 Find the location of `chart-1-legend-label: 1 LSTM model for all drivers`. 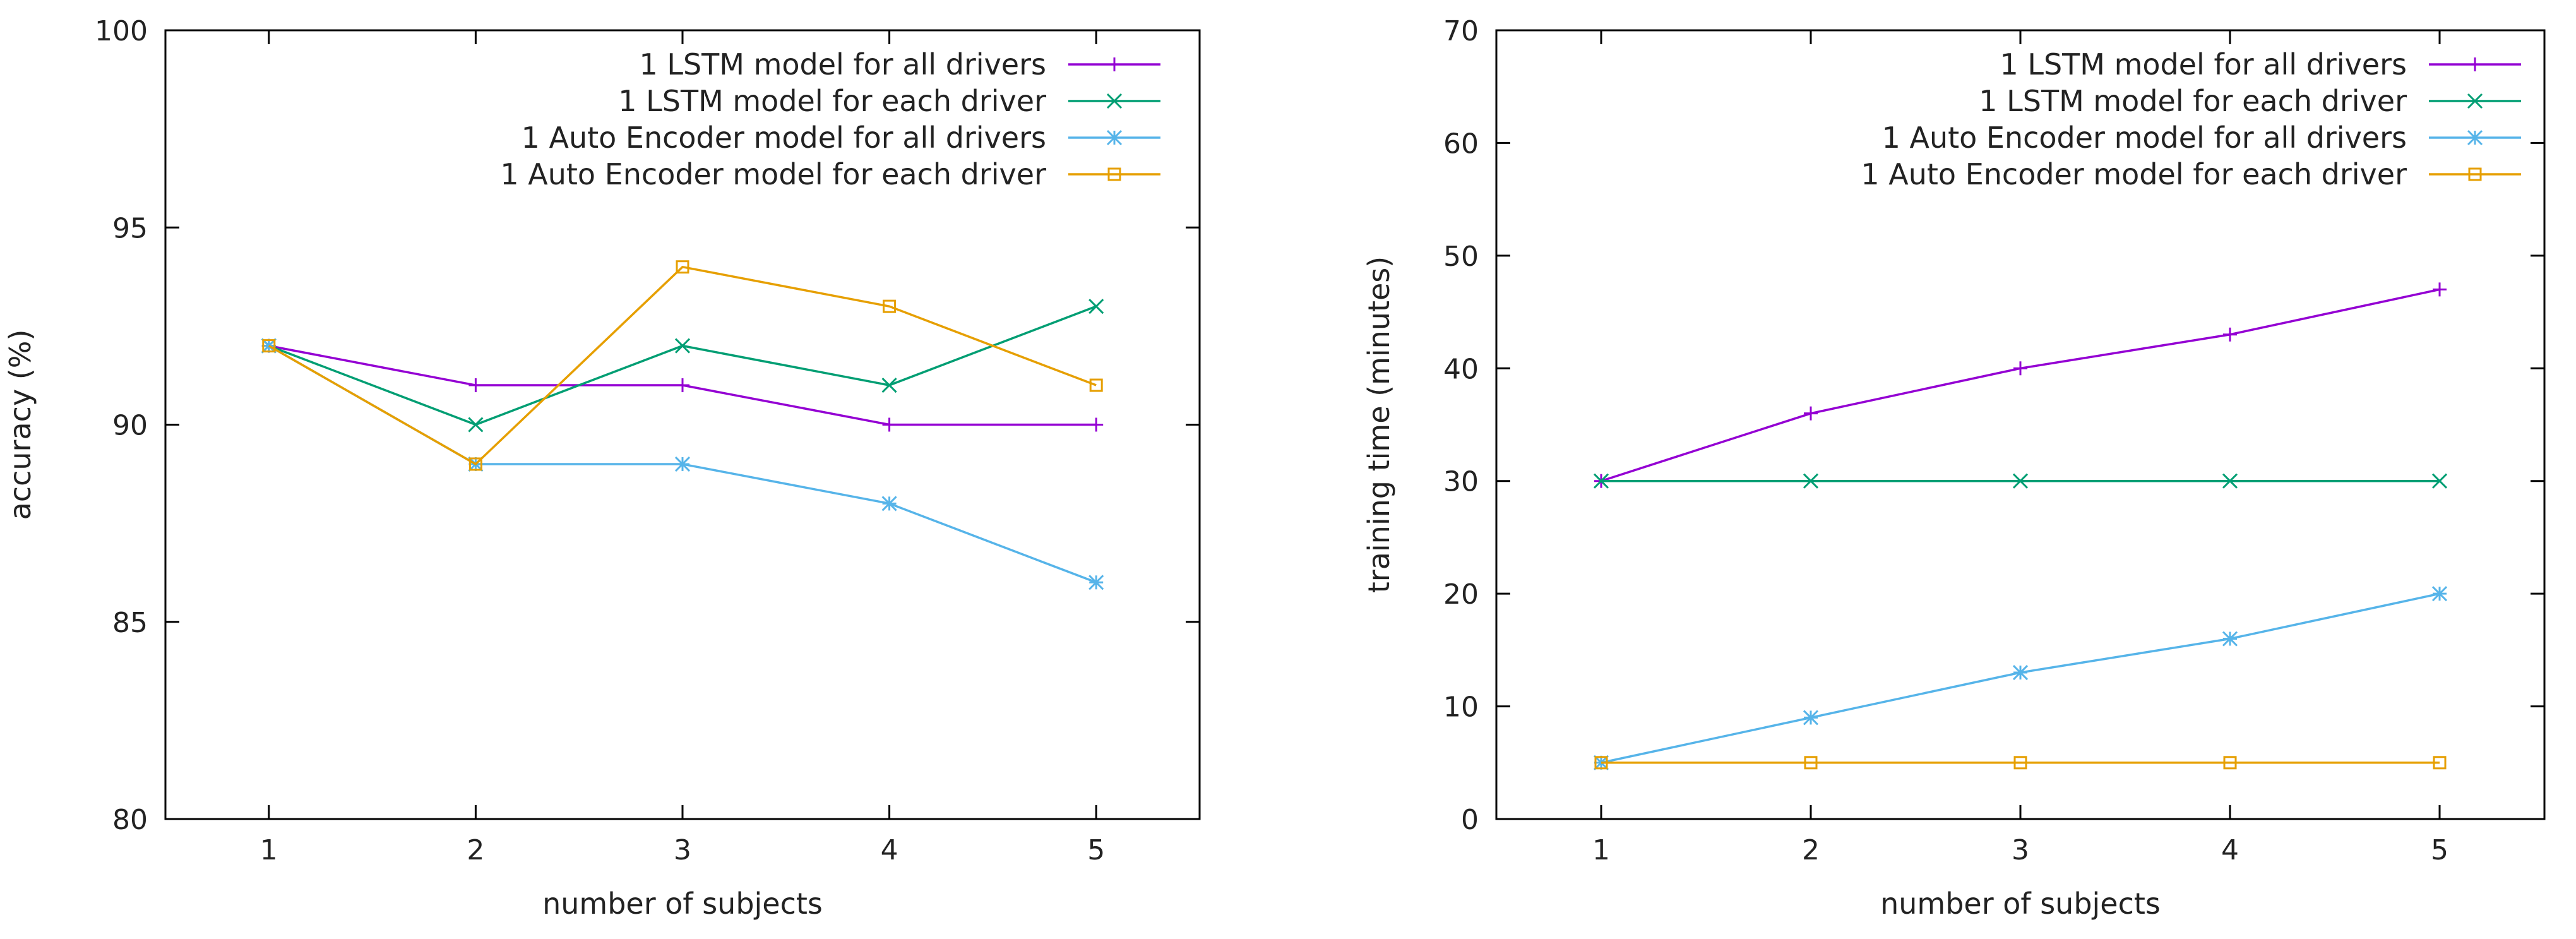

chart-1-legend-label: 1 LSTM model for all drivers is located at coordinates (842, 64).